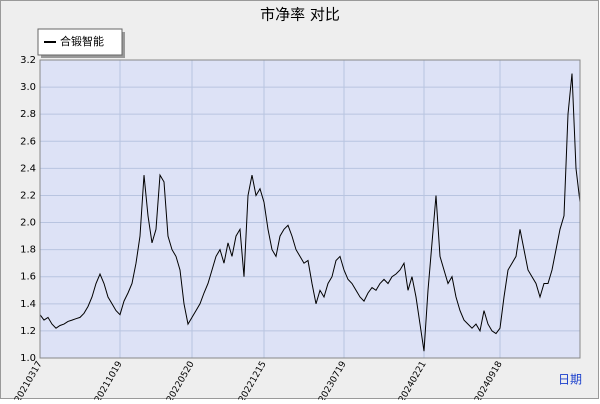 This screenshot has width=600, height=404. What do you see at coordinates (28, 168) in the screenshot?
I see `y-tick-label: 2.4` at bounding box center [28, 168].